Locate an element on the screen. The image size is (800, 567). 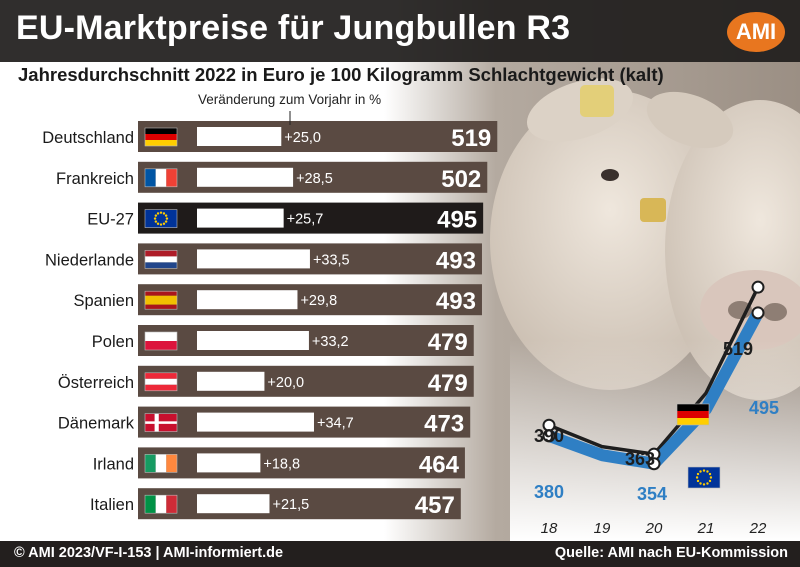
point-label: 380 is located at coordinates (549, 492).